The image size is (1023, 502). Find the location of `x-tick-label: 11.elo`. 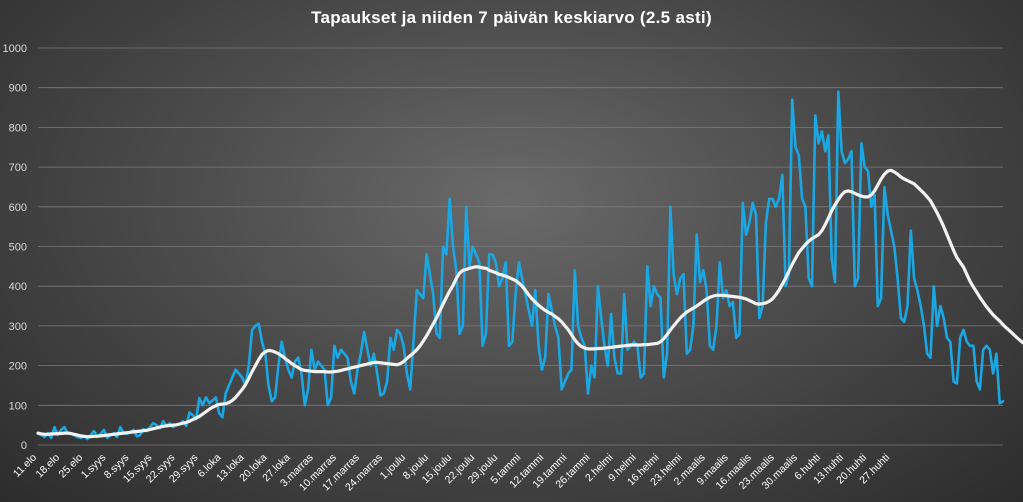

x-tick-label: 11.elo is located at coordinates (25, 466).